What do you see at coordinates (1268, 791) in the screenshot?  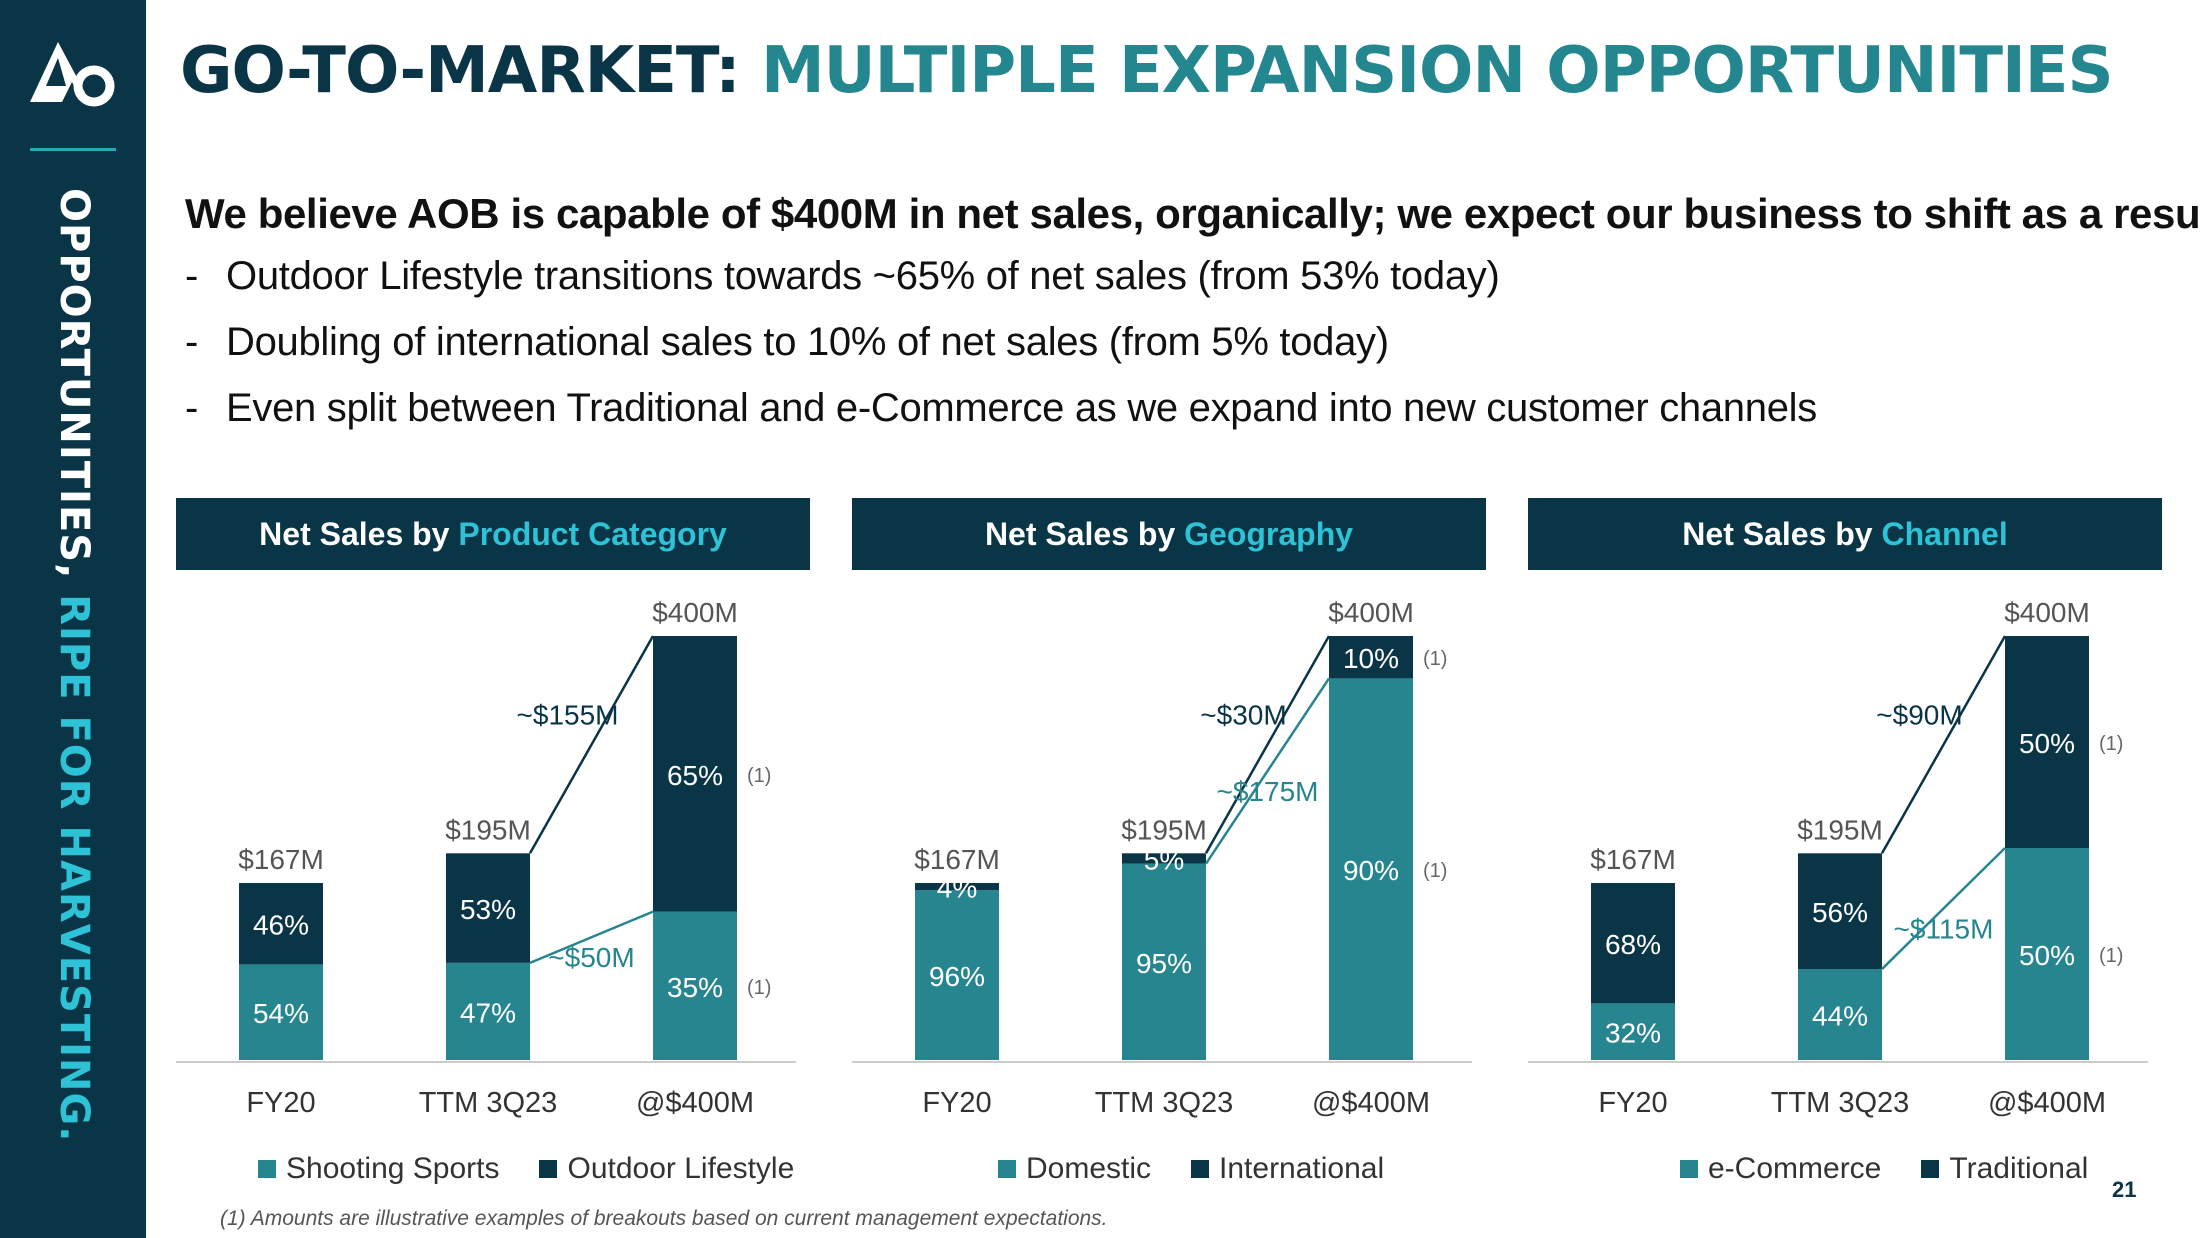 I see `growth-label: ~$175M` at bounding box center [1268, 791].